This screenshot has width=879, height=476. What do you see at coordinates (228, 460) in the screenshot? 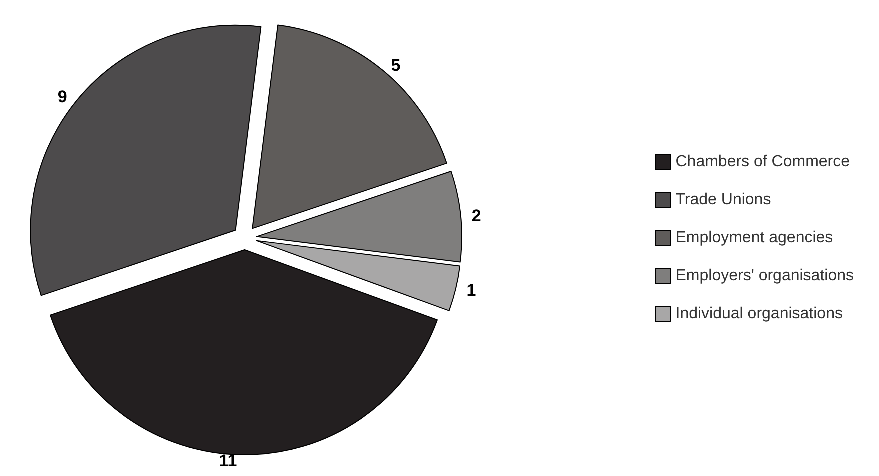
I see `data-label: 11` at bounding box center [228, 460].